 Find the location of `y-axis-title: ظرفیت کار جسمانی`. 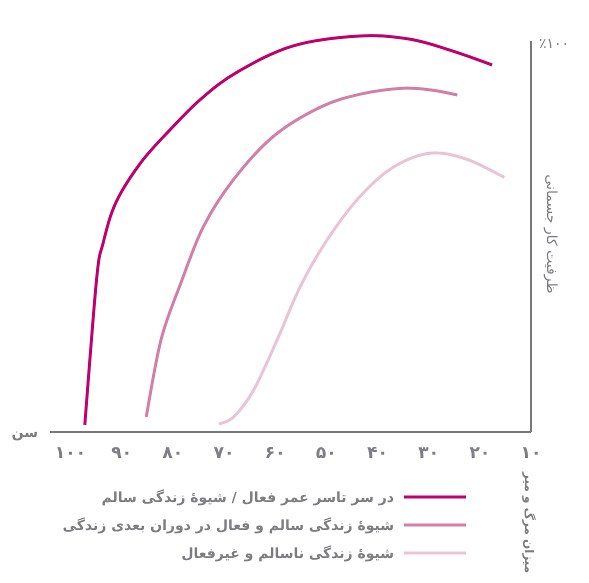

y-axis-title: ظرفیت کار جسمانی is located at coordinates (551, 234).